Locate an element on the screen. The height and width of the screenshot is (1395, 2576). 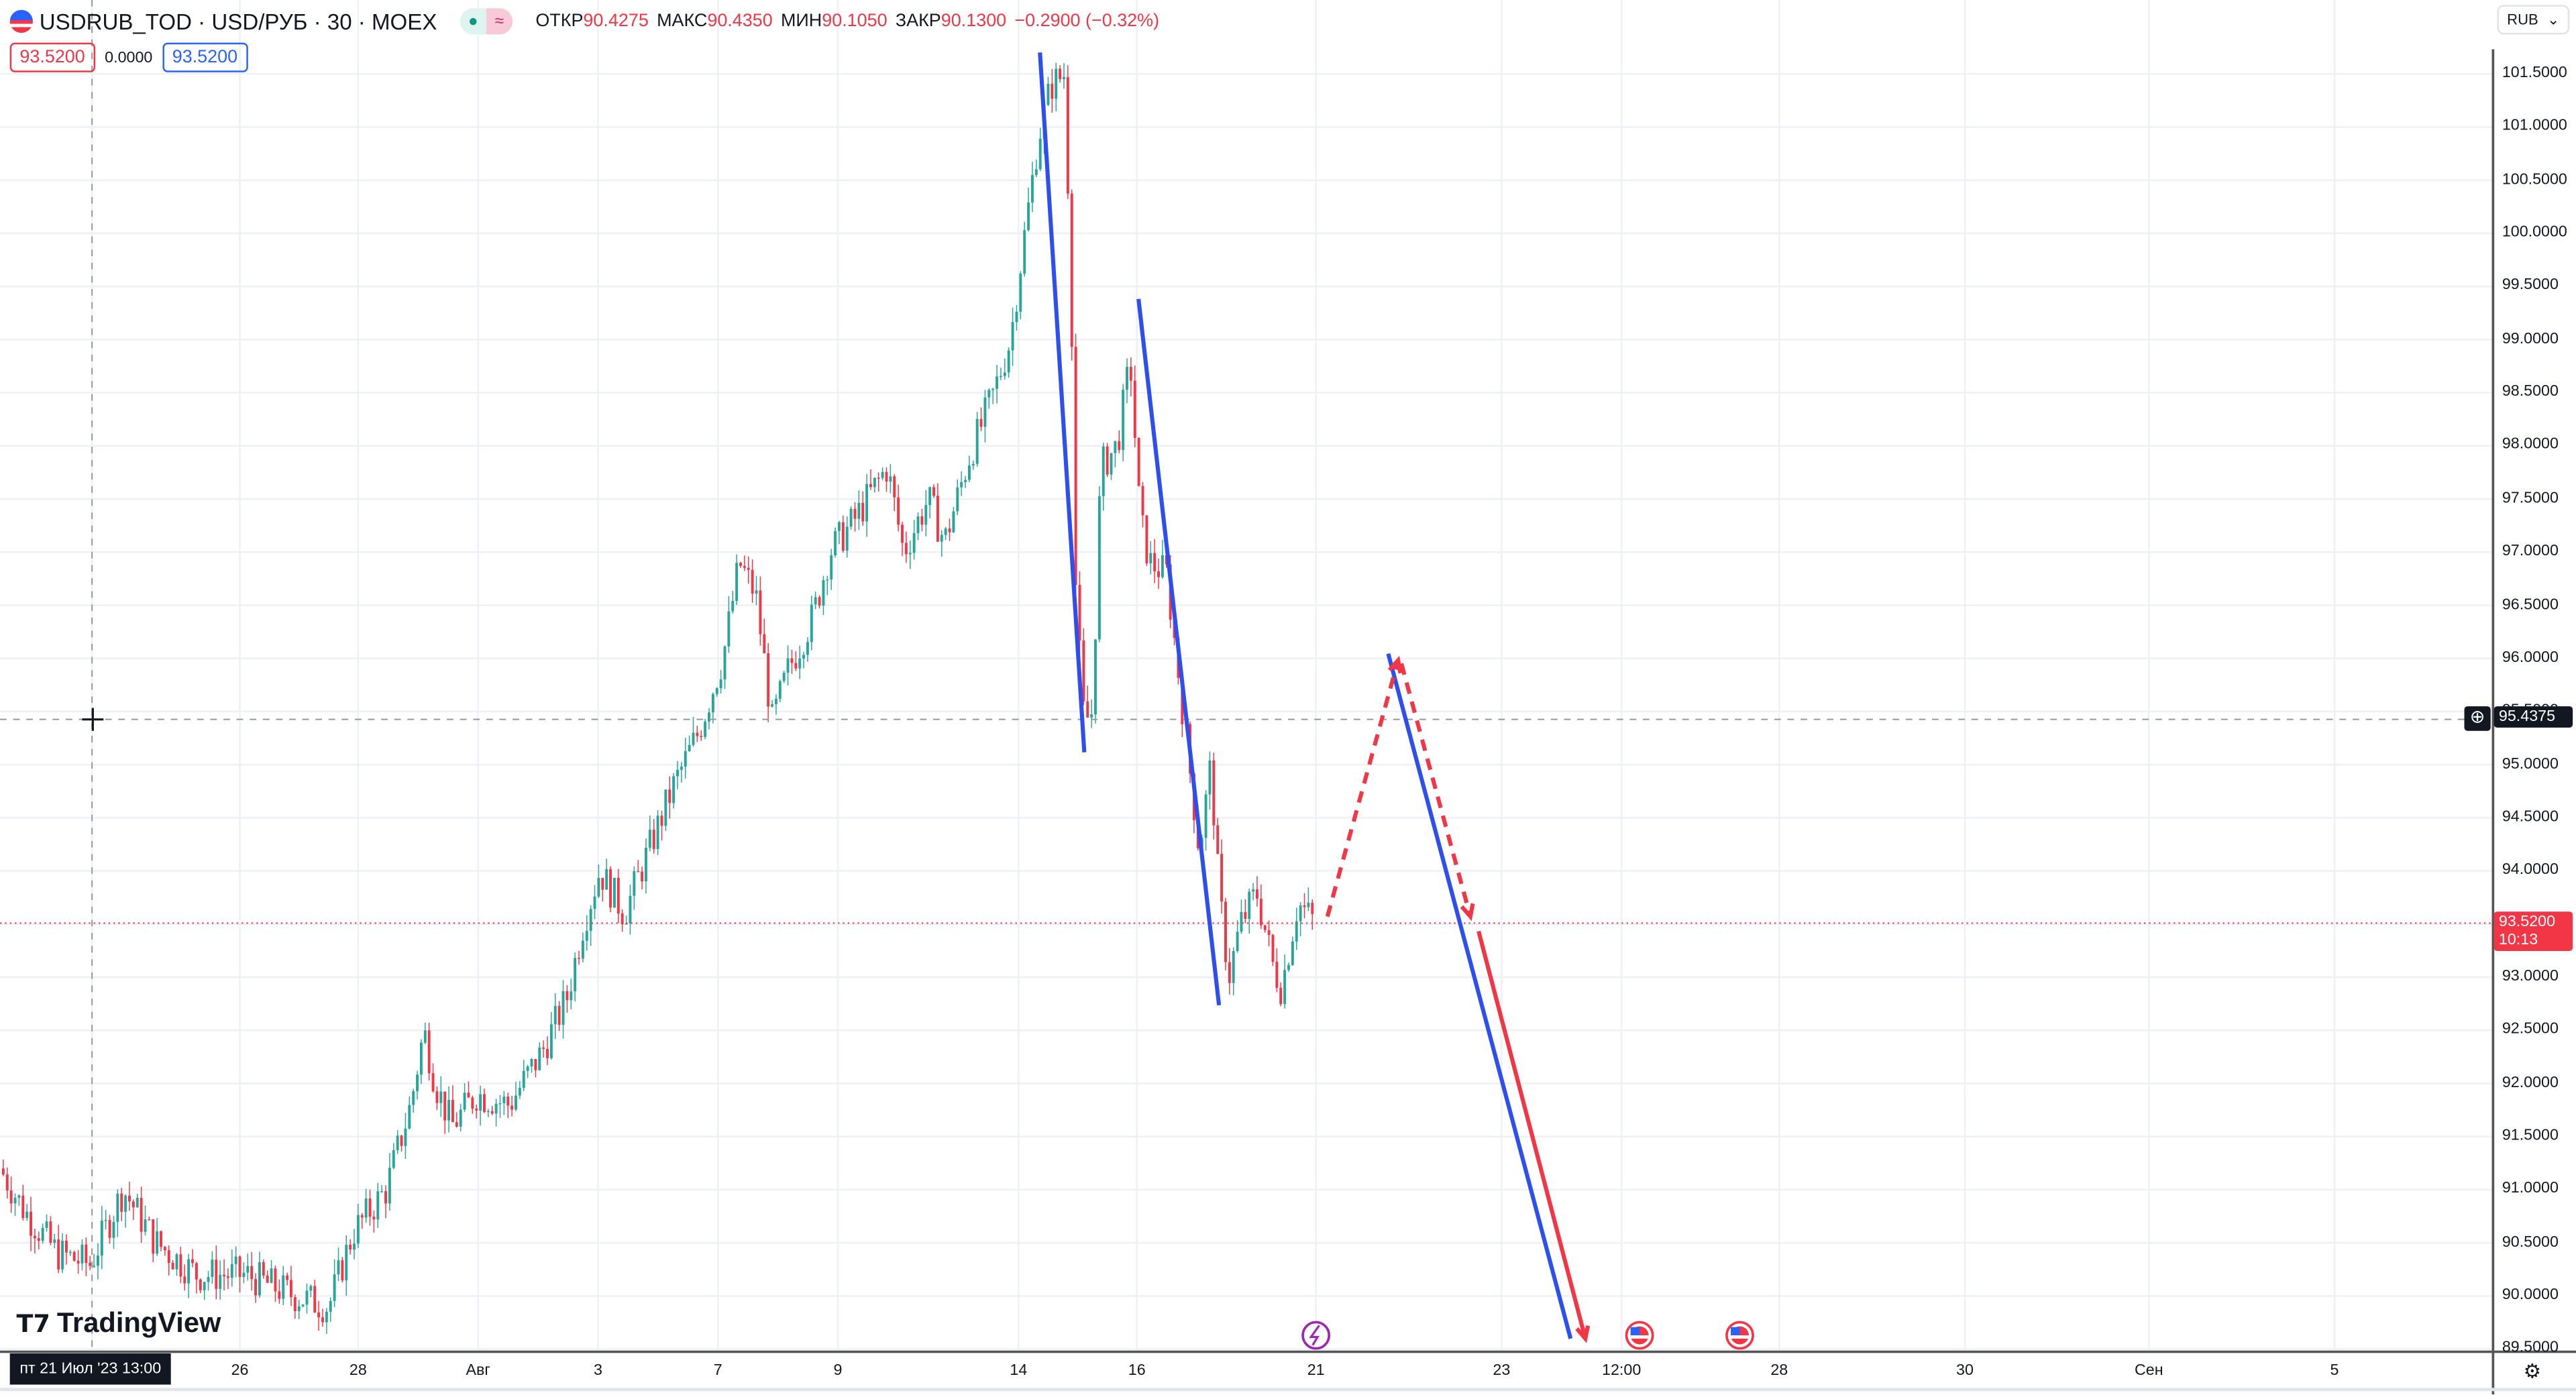
time-tick: 16 is located at coordinates (1137, 1370).